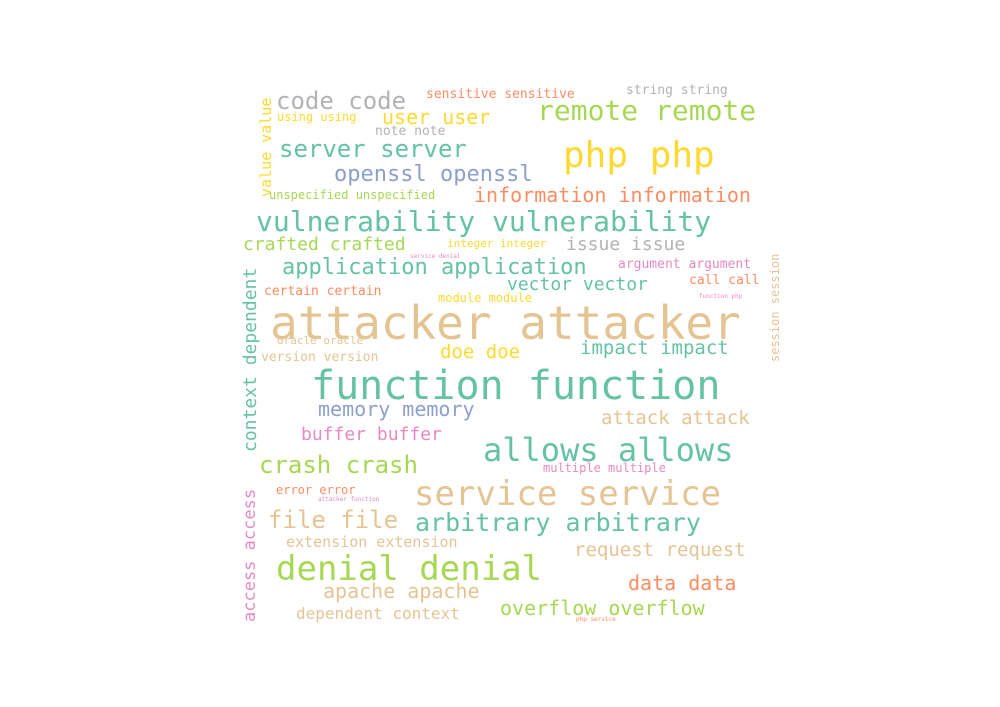 Image resolution: width=1000 pixels, height=707 pixels. Describe the element at coordinates (677, 90) in the screenshot. I see `word-cloud-word: string string` at that location.